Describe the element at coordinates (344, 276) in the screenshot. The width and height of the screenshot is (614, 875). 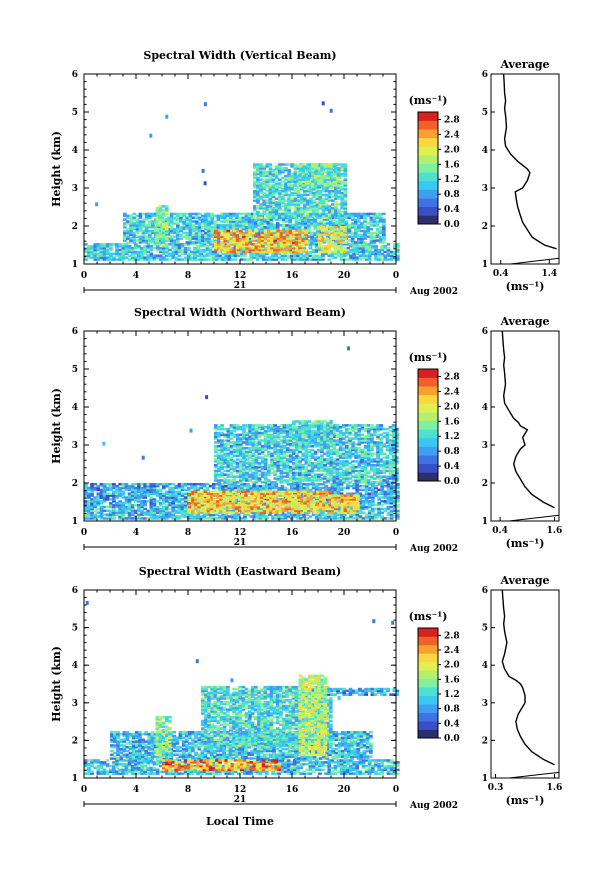
I see `x-tick-label: 20` at that location.